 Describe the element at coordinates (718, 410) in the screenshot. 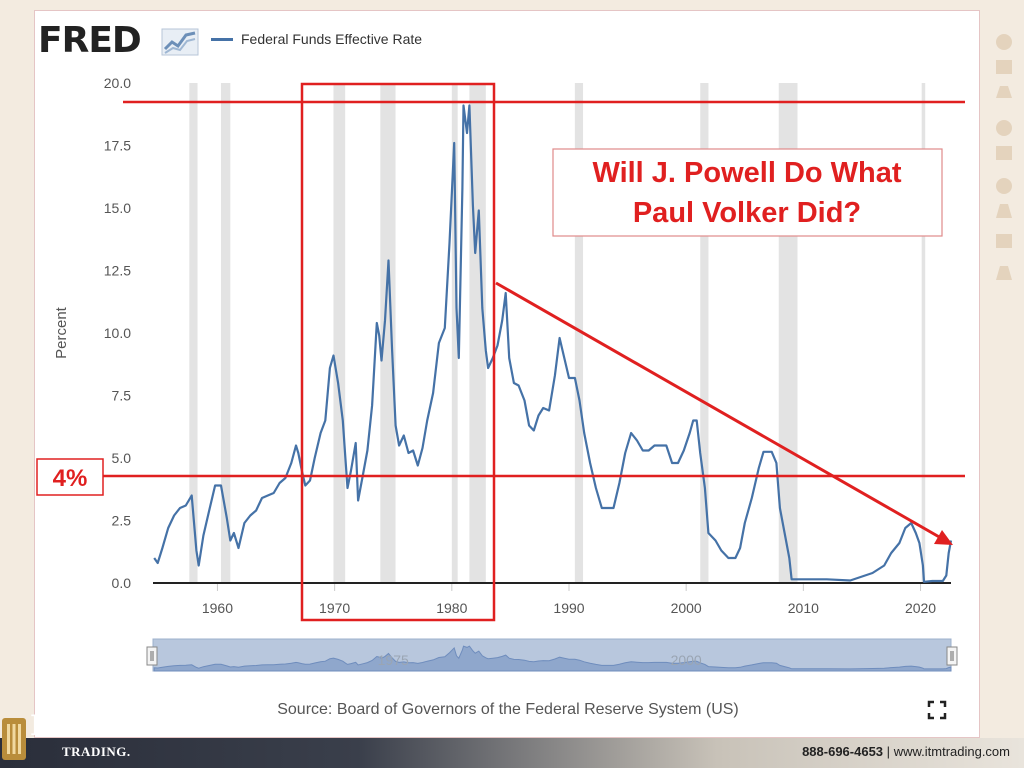

I see `trend-arrow-line` at that location.